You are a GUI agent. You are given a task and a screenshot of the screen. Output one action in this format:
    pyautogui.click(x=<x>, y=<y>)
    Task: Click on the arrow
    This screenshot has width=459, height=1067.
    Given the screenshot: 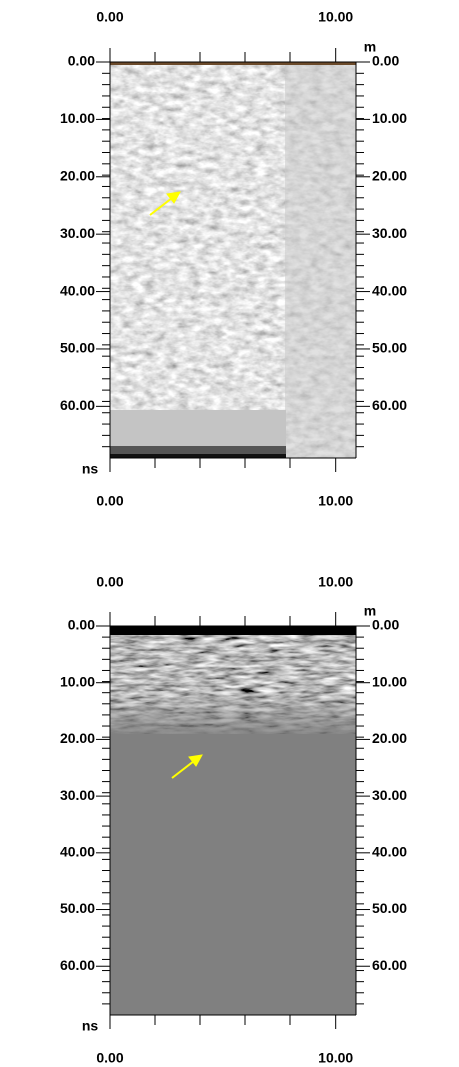 What is the action you would take?
    pyautogui.click(x=176, y=485)
    